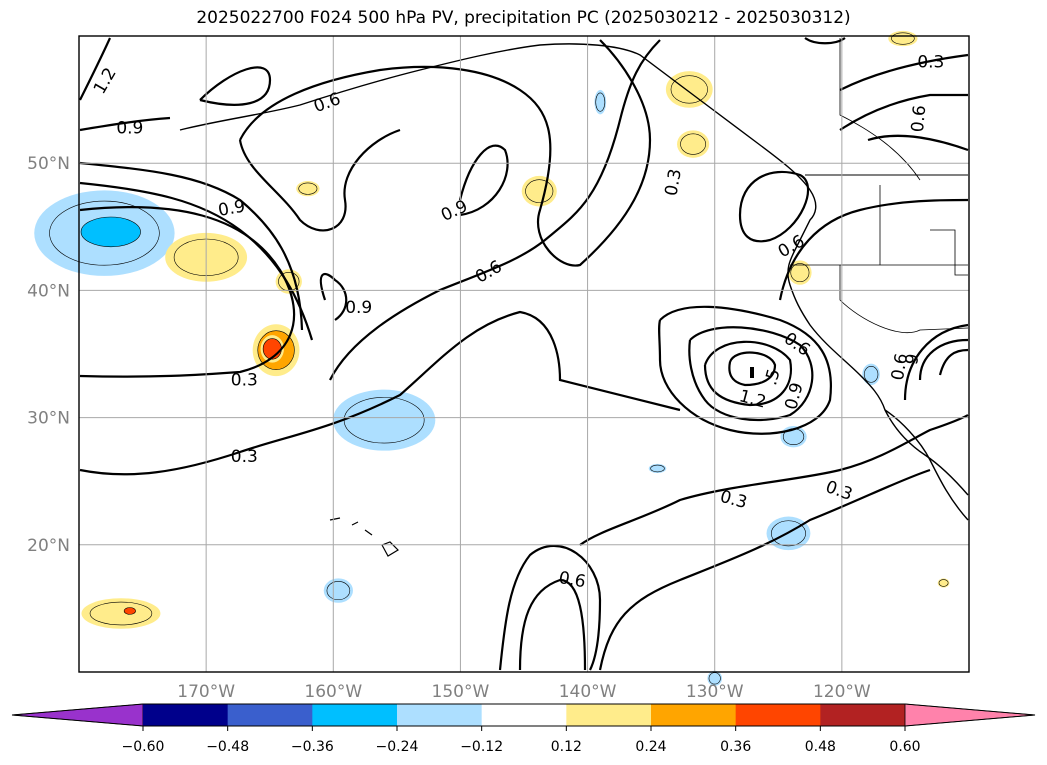 The image size is (1047, 765). What do you see at coordinates (227, 747) in the screenshot?
I see `colorbar-tick-label: −0.48` at bounding box center [227, 747].